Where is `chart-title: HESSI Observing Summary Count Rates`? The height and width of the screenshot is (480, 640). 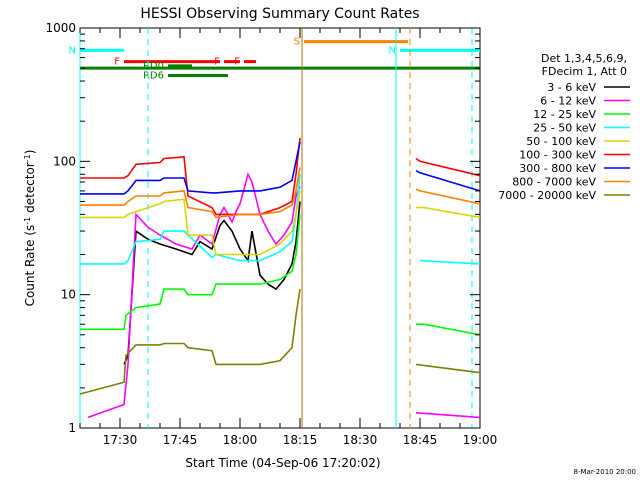
chart-title: HESSI Observing Summary Count Rates is located at coordinates (279, 14).